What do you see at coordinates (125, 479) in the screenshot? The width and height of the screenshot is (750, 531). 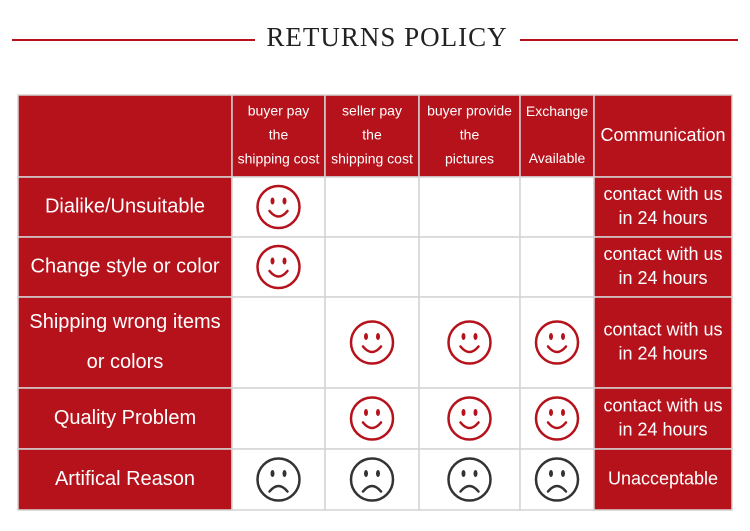 I see `row-label: Artifical Reason` at bounding box center [125, 479].